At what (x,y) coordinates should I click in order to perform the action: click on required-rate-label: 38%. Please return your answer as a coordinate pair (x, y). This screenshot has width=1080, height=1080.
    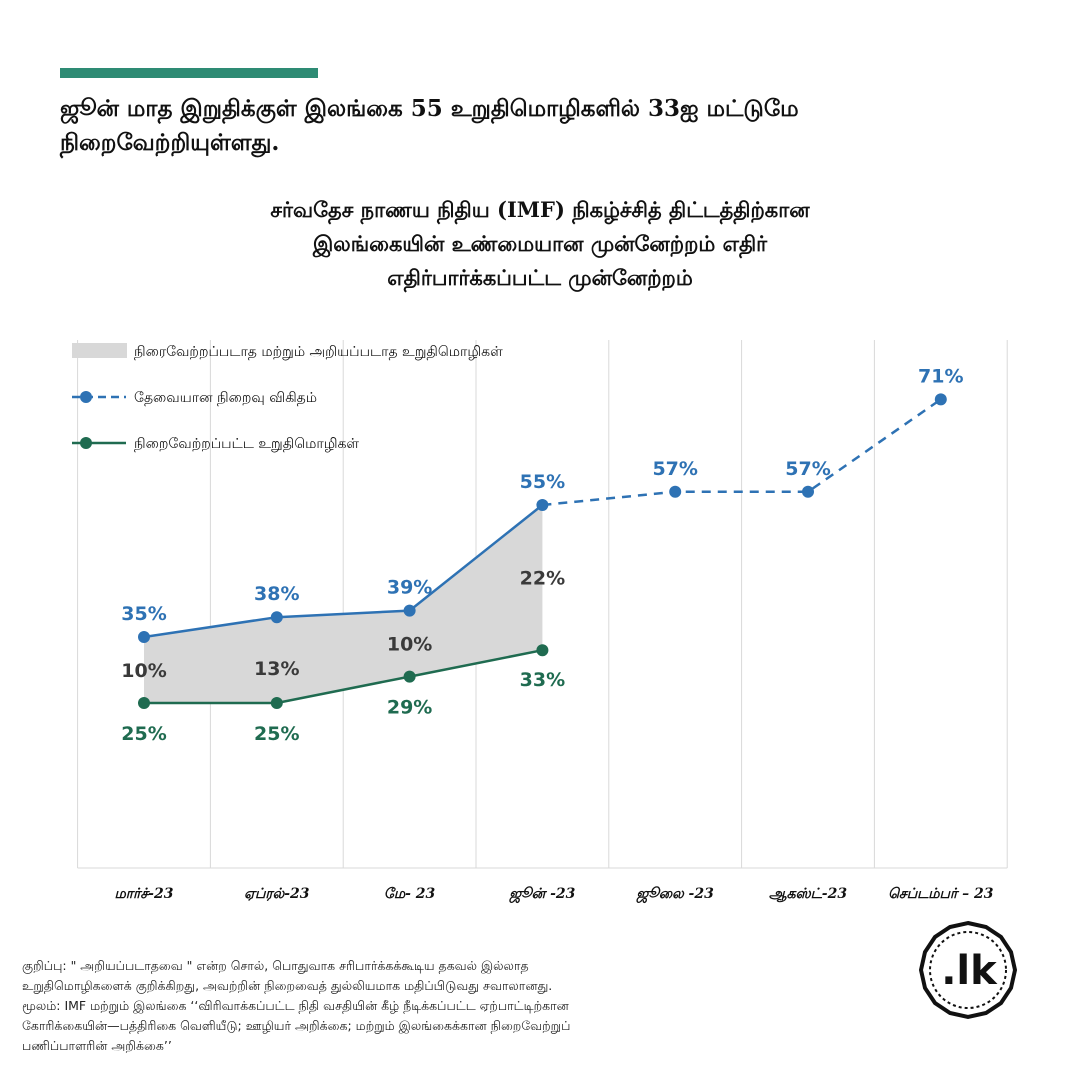
    Looking at the image, I should click on (276, 594).